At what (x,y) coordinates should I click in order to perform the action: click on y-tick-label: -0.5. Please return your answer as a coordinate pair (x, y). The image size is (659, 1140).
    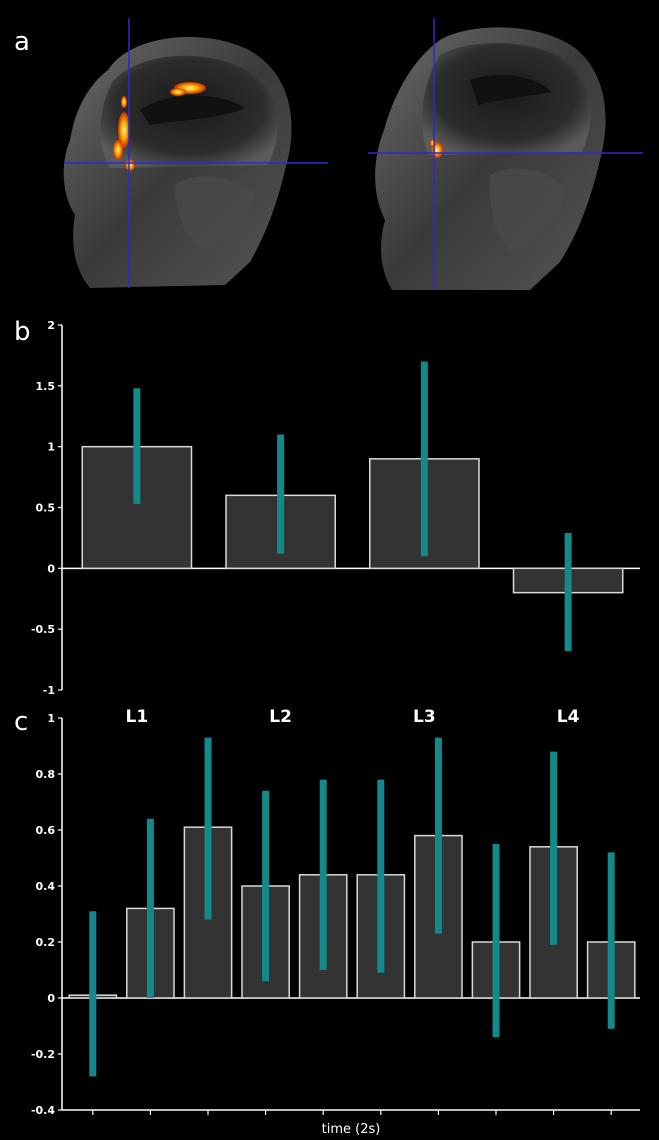
    Looking at the image, I should click on (43, 629).